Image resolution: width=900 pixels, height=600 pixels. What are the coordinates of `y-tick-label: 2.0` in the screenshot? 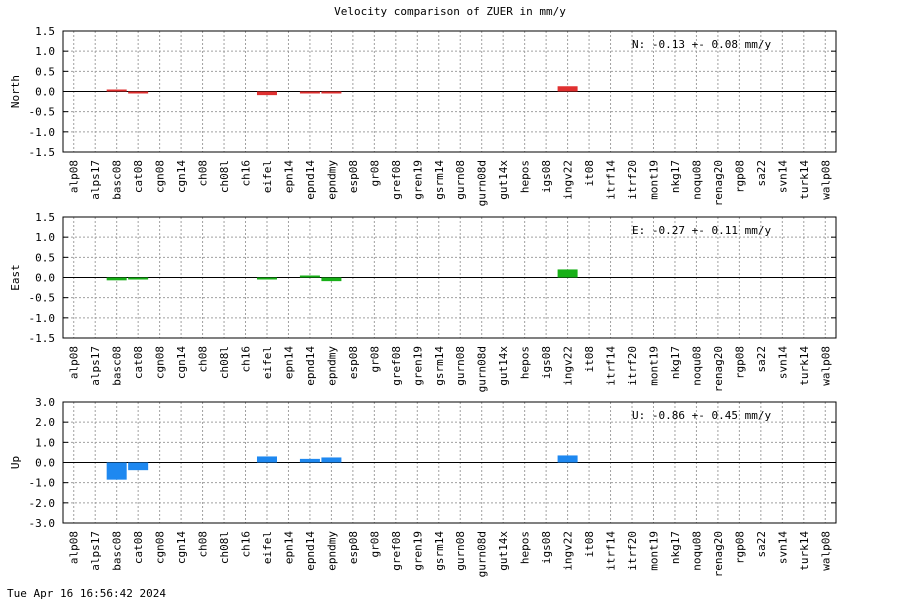 It's located at (45, 422).